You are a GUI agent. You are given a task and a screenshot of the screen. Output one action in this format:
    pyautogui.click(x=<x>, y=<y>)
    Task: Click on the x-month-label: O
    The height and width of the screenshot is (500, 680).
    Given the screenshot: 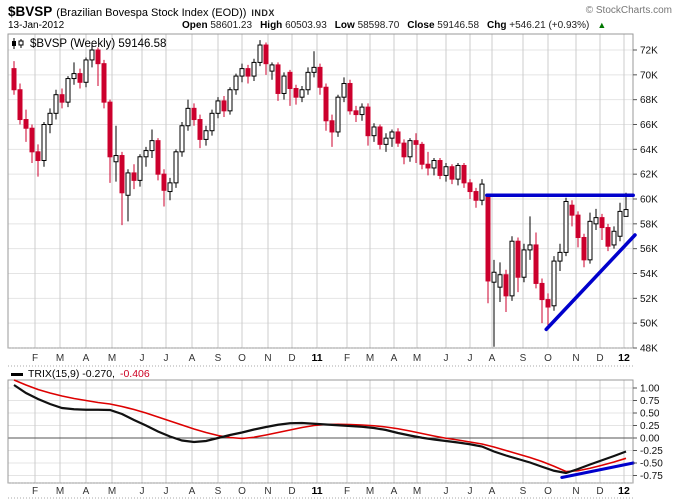 What is the action you would take?
    pyautogui.click(x=548, y=358)
    